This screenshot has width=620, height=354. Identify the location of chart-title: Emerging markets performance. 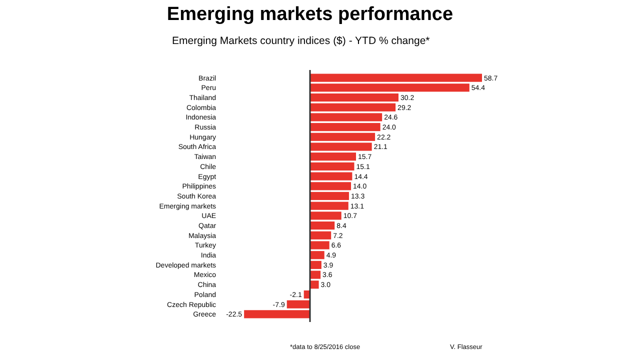
(310, 14).